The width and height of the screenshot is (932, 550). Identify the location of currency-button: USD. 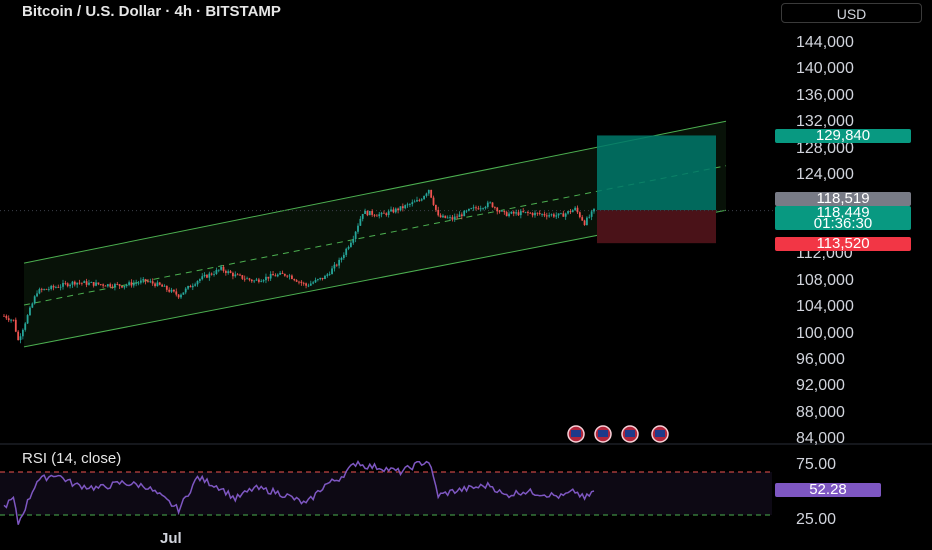
(851, 13).